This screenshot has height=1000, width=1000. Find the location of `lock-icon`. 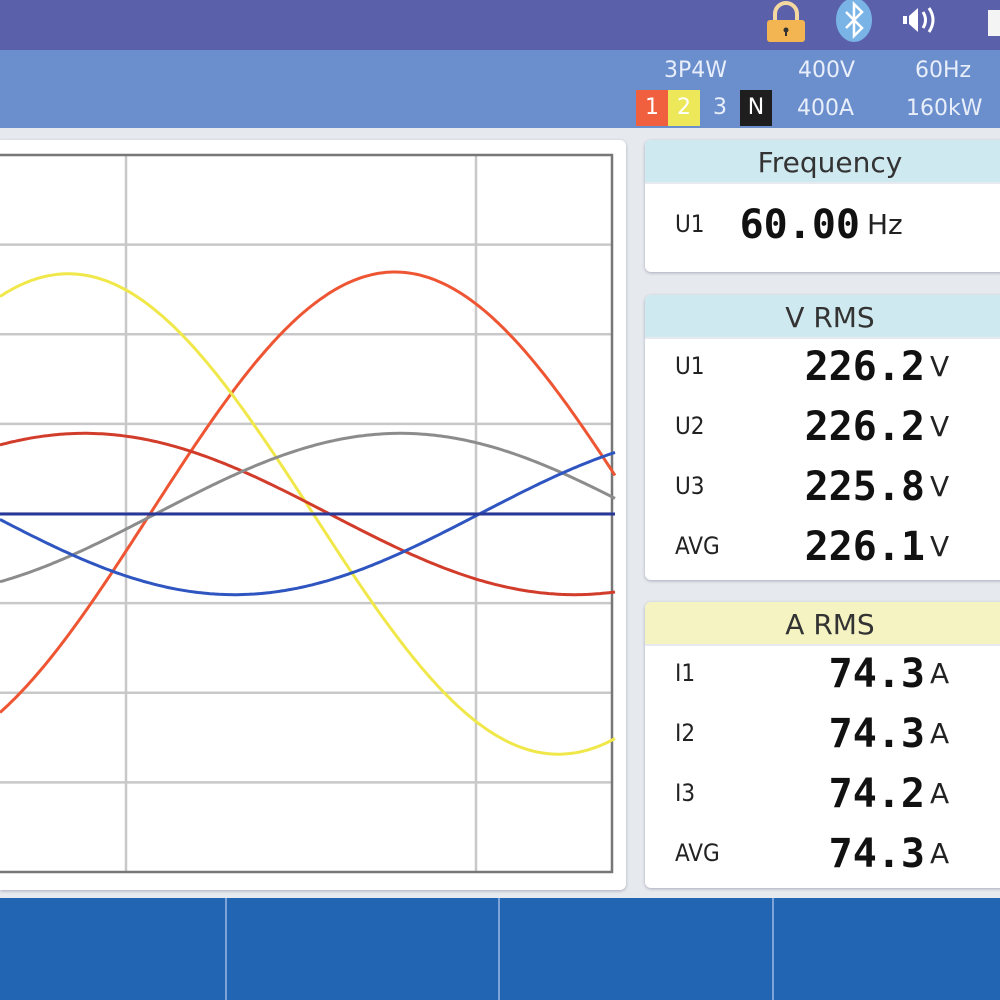

lock-icon is located at coordinates (786, 21).